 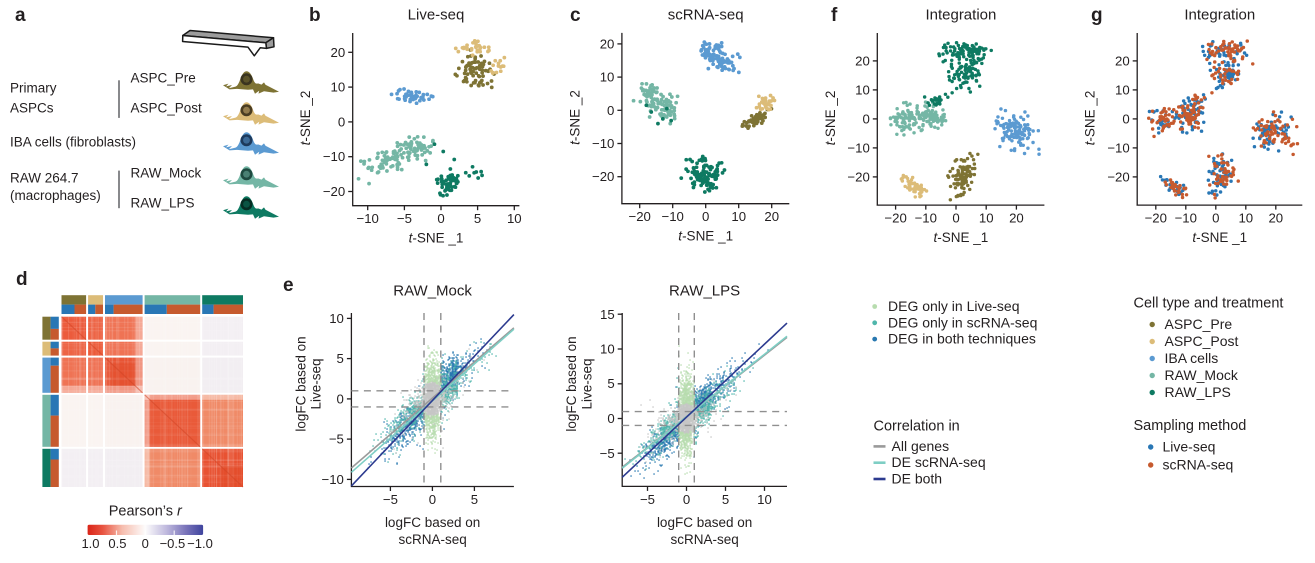 What do you see at coordinates (917, 479) in the screenshot?
I see `svg-text: DE both` at bounding box center [917, 479].